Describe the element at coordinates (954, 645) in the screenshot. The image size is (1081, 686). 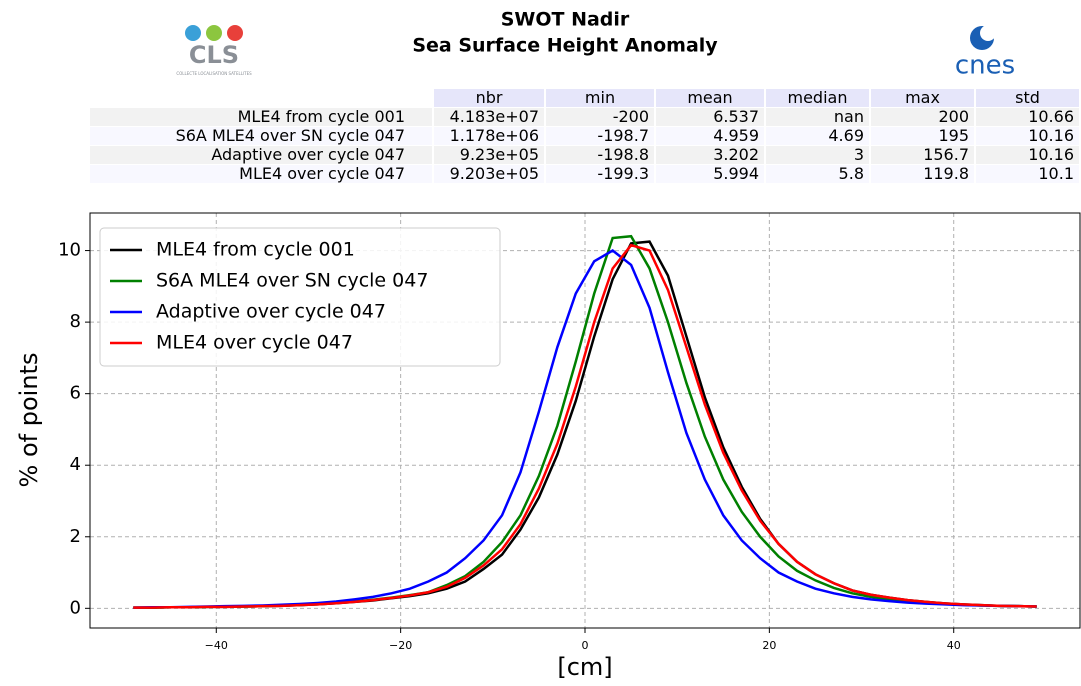
I see `x-tick-label: 40` at that location.